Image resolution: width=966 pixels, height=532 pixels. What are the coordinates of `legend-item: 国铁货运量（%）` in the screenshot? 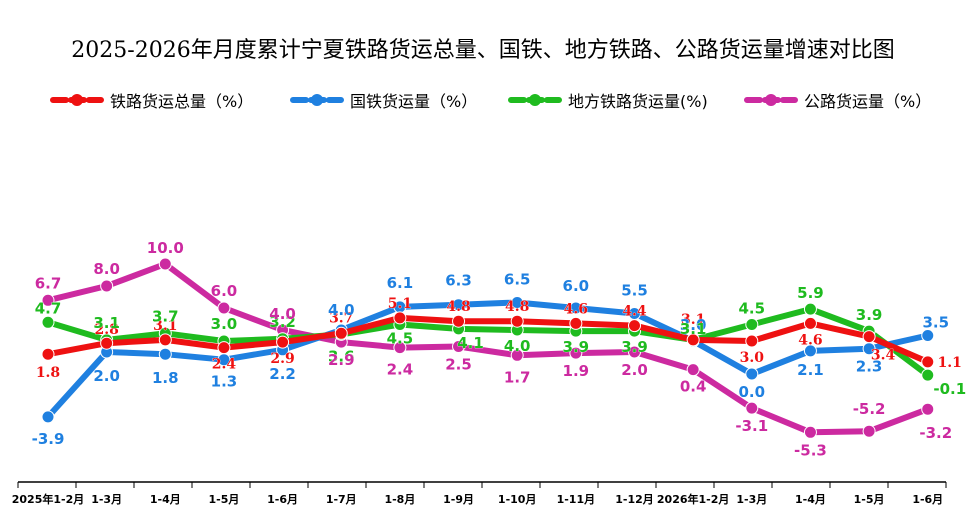 It's located at (383, 100).